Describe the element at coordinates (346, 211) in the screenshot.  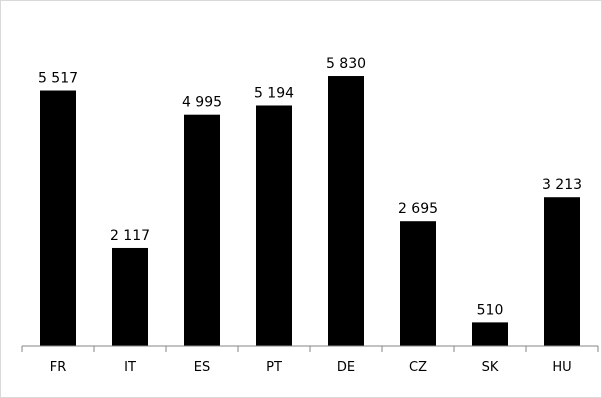
I see `bar-de` at that location.